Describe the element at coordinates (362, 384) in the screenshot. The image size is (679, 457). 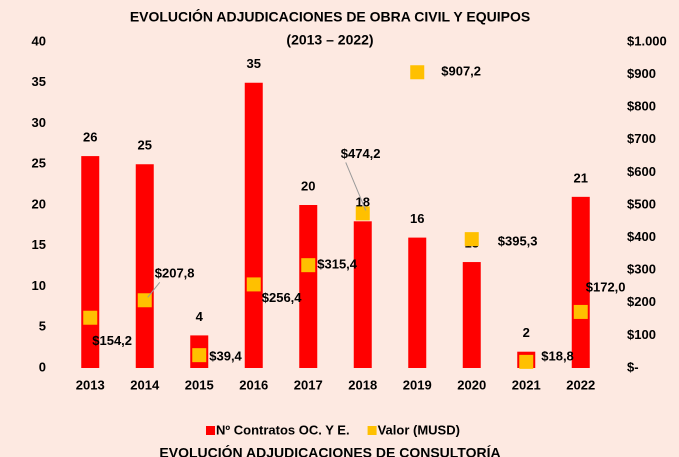
I see `x-tick-label: 2018` at that location.